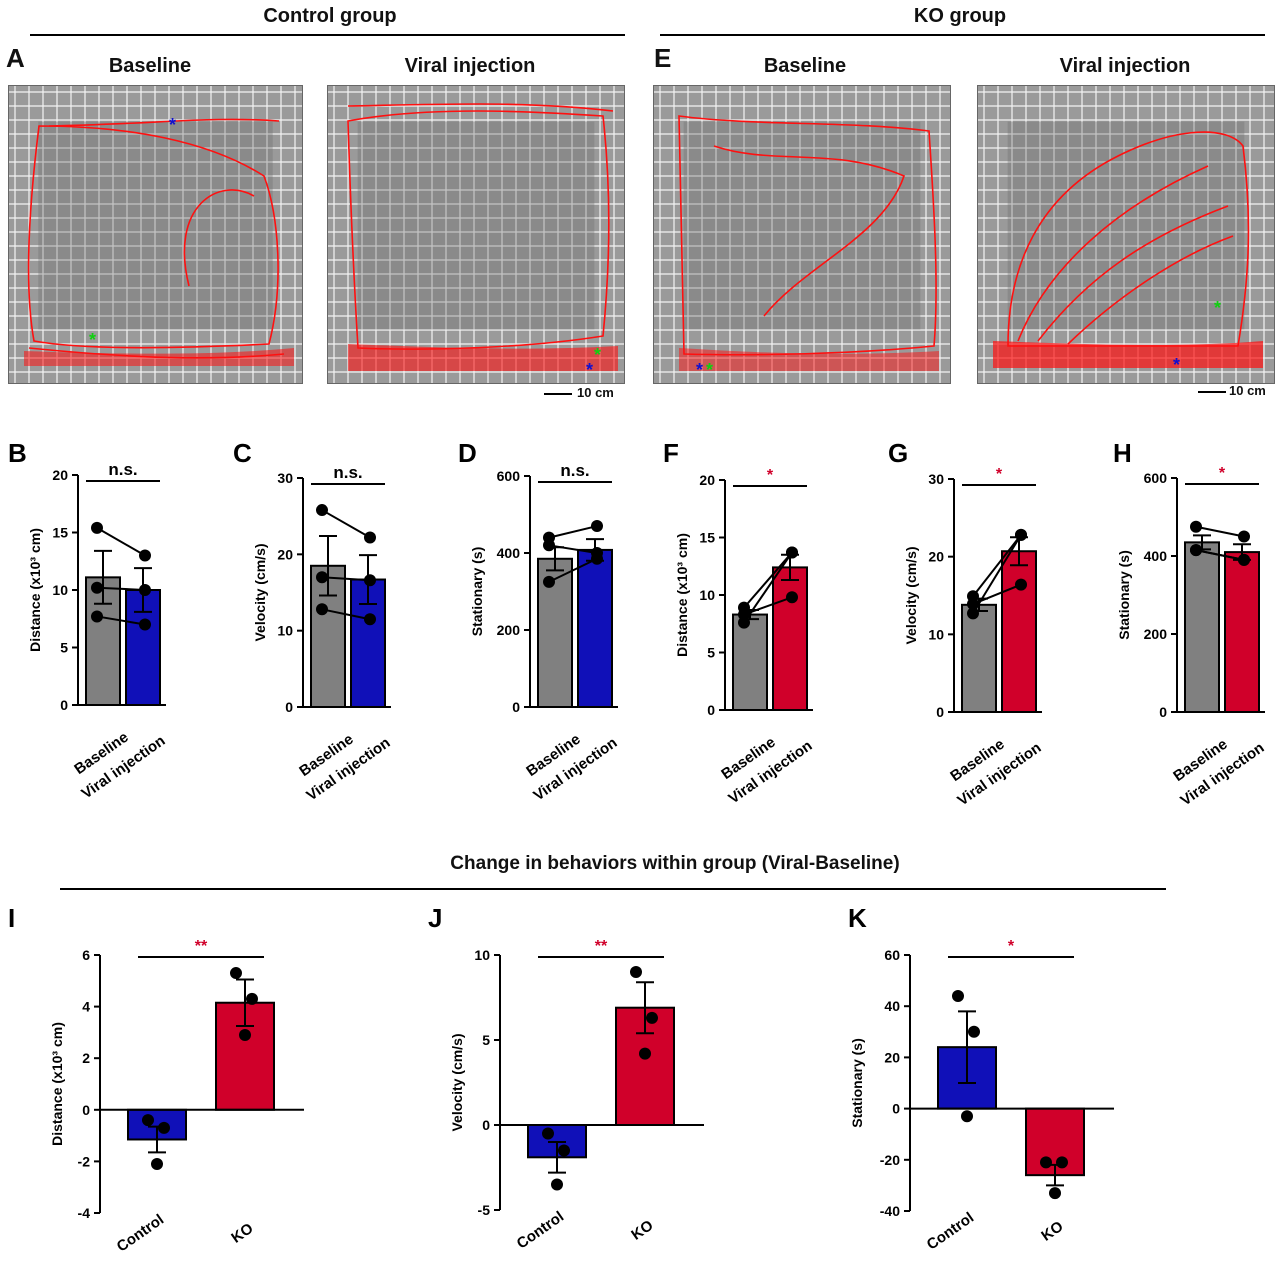 The height and width of the screenshot is (1265, 1280). I want to click on y-tick-label: 15, so click(707, 538).